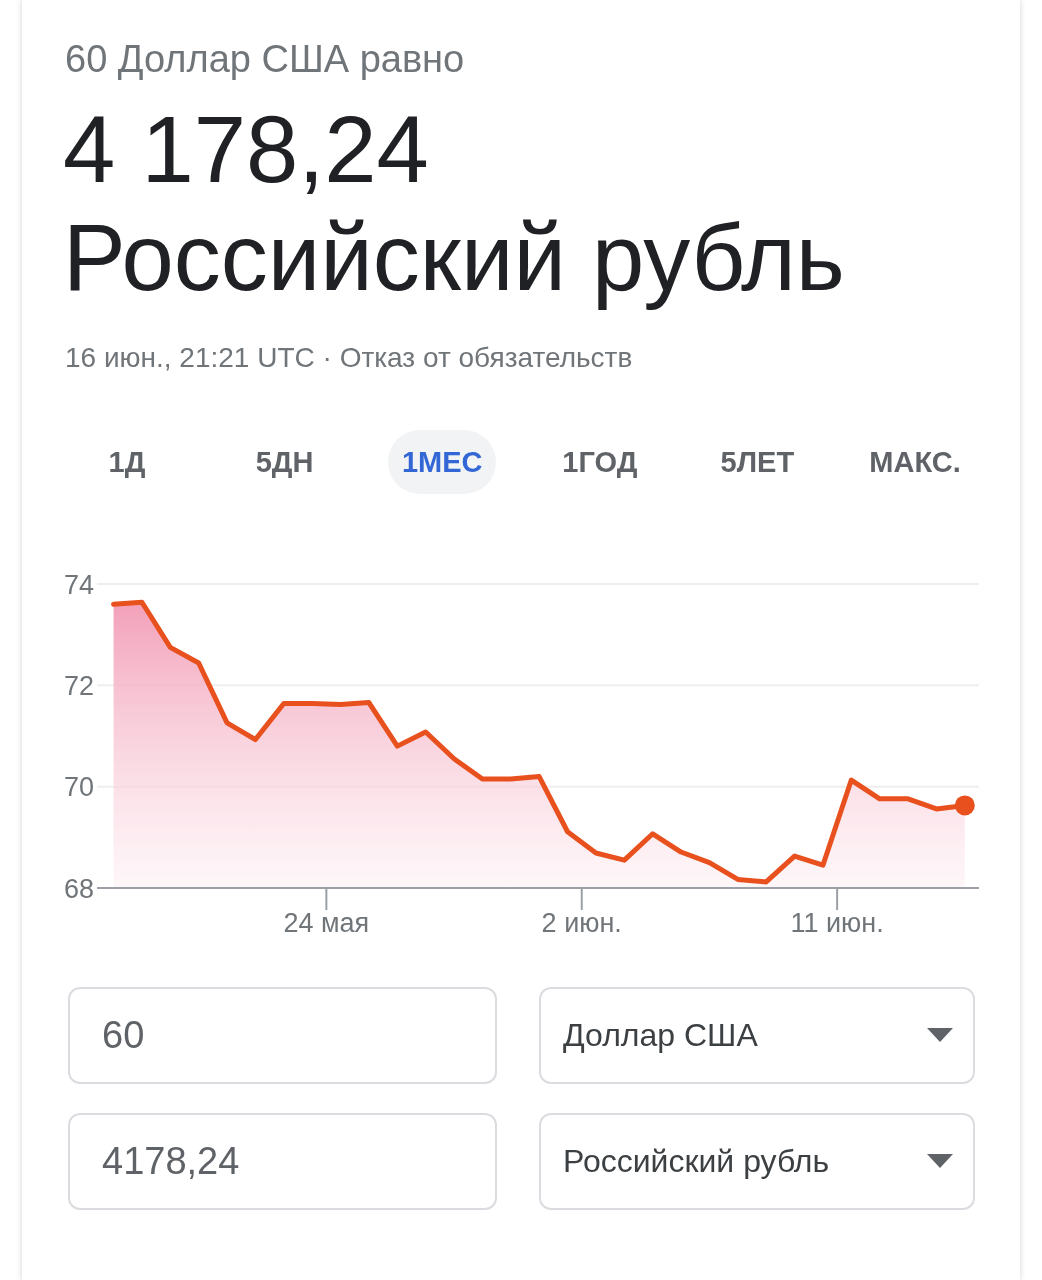  I want to click on y-tick-label: 70, so click(78, 787).